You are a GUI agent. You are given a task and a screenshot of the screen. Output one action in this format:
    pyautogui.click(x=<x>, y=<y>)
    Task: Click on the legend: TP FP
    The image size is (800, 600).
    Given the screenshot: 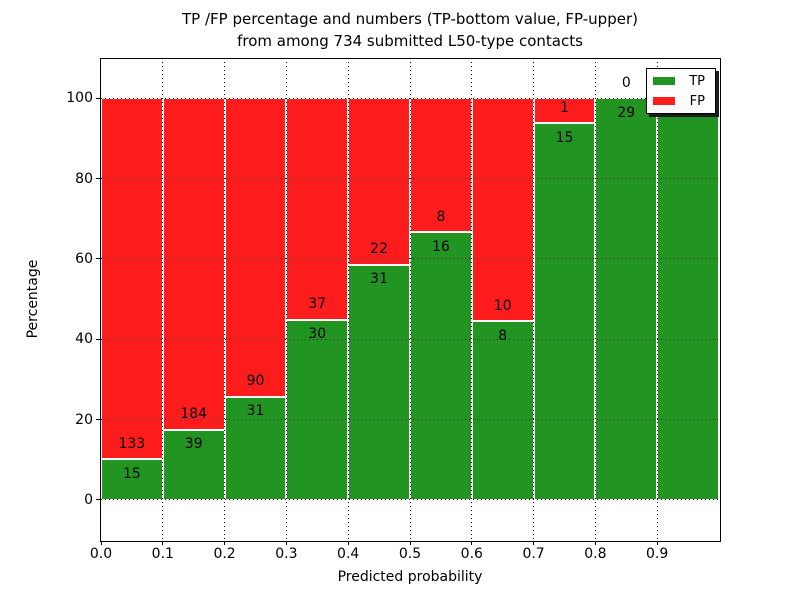 What is the action you would take?
    pyautogui.click(x=681, y=91)
    